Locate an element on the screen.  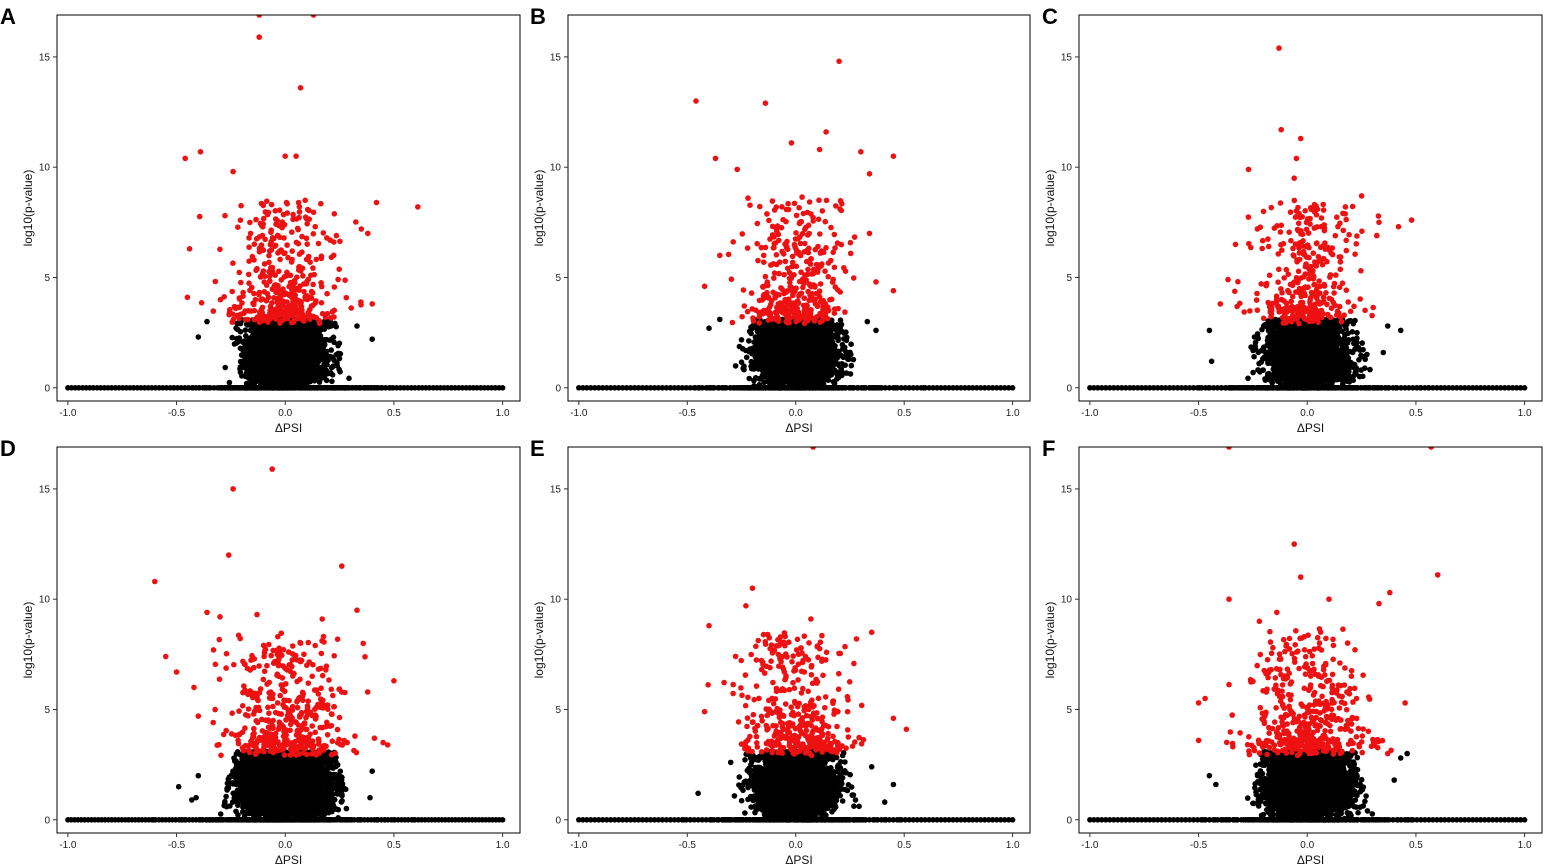
plot-frame is located at coordinates (288, 208).